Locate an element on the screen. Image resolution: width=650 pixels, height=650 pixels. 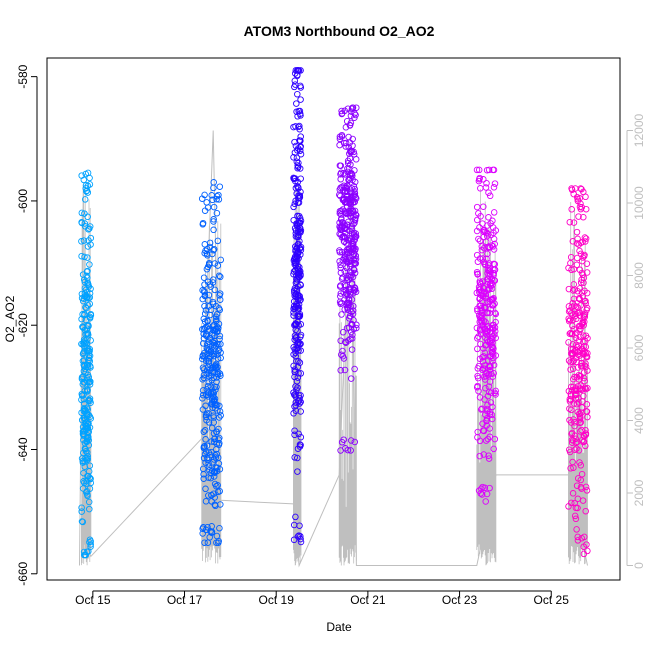
x-tick-label: Oct 25 is located at coordinates (552, 600).